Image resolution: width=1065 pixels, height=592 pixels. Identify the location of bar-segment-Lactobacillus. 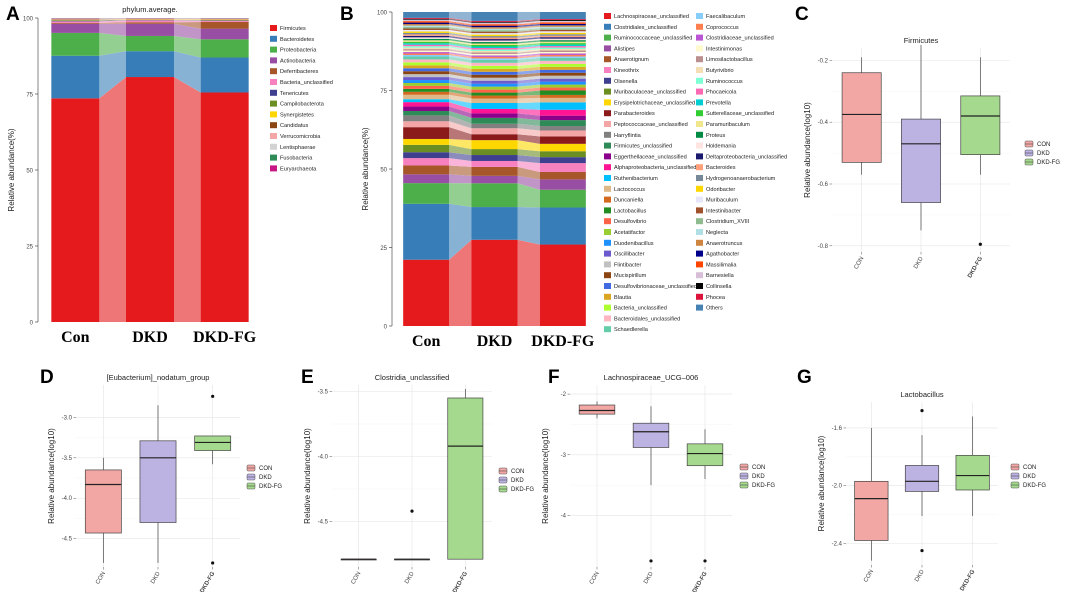
(426, 90).